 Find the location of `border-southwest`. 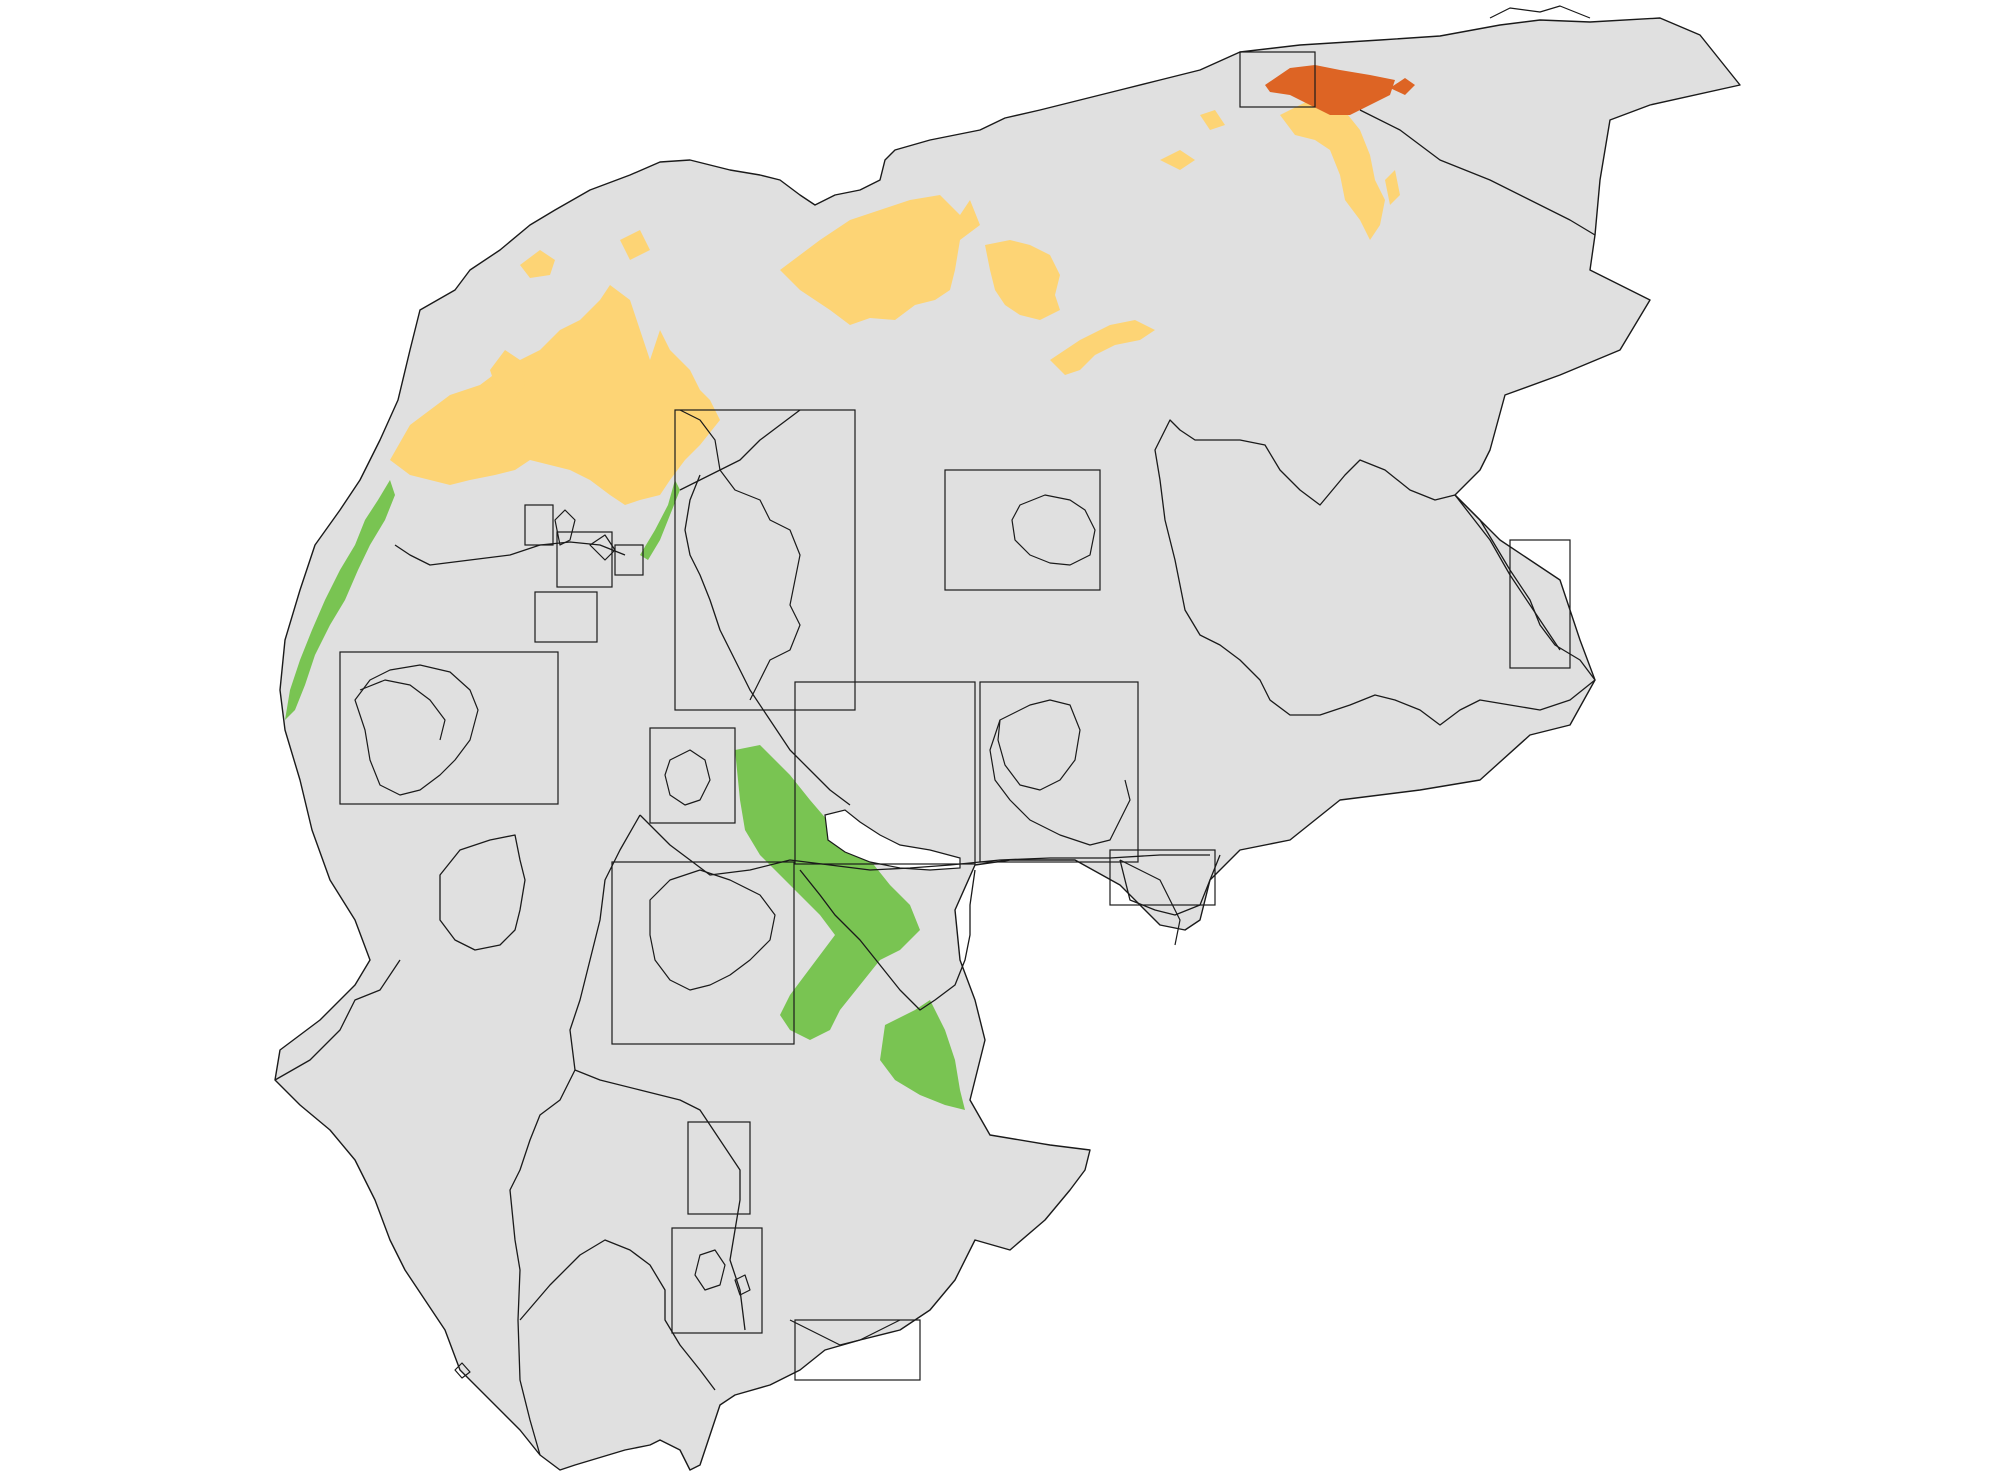

border-southwest is located at coordinates (337, 1020).